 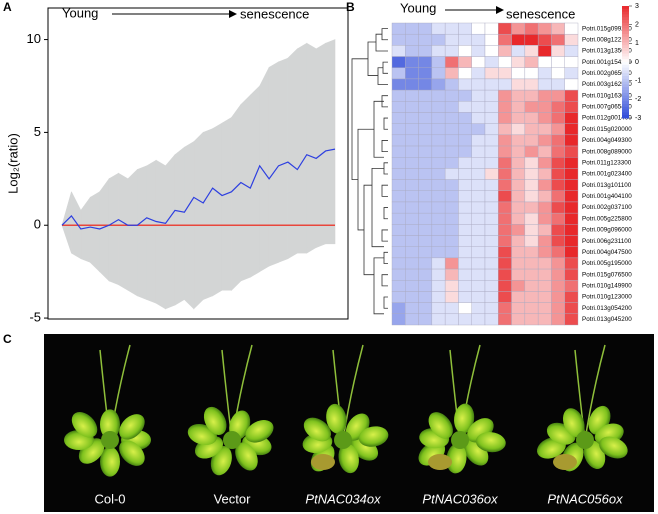 What do you see at coordinates (607, 129) in the screenshot?
I see `row-label: Potri.015g020000` at bounding box center [607, 129].